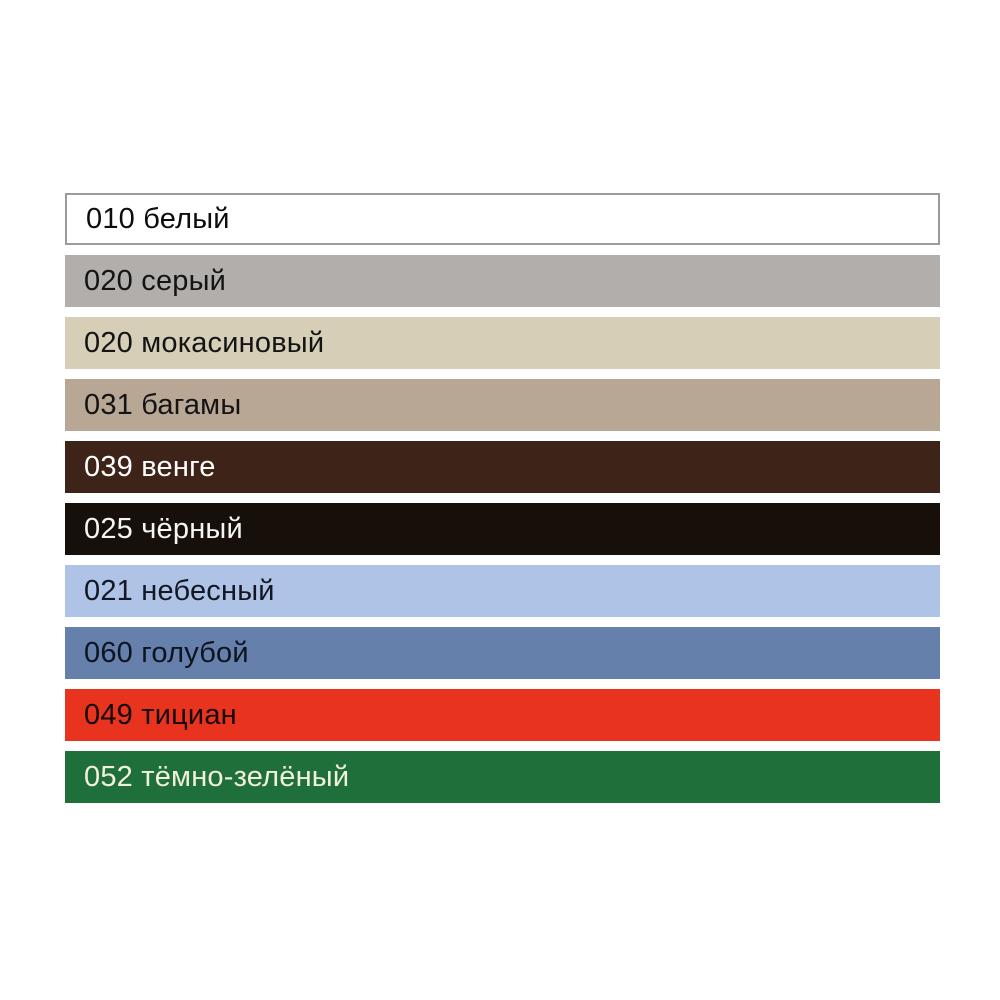  Describe the element at coordinates (502, 715) in the screenshot. I see `swatch-row: 049 тициан` at that location.